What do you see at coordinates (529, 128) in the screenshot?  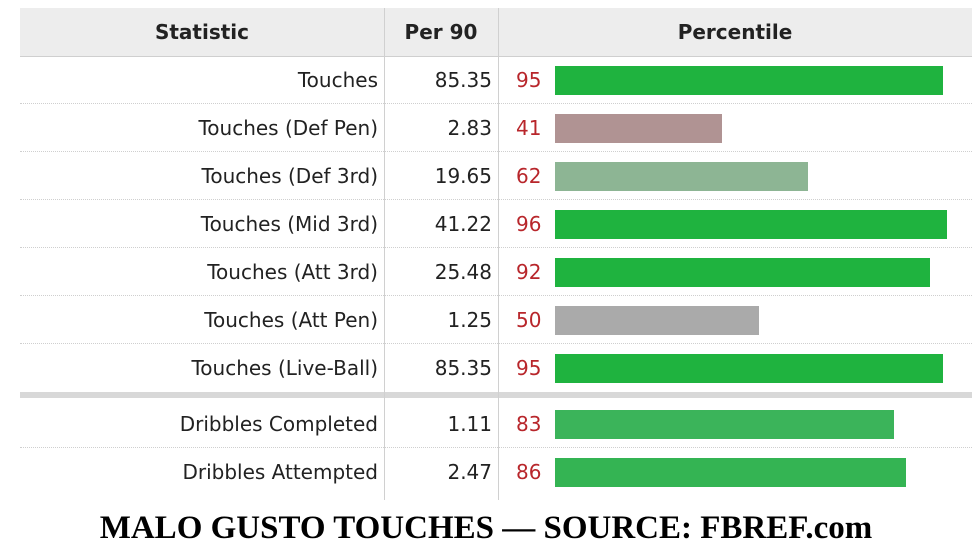 I see `percentile-value: 41` at bounding box center [529, 128].